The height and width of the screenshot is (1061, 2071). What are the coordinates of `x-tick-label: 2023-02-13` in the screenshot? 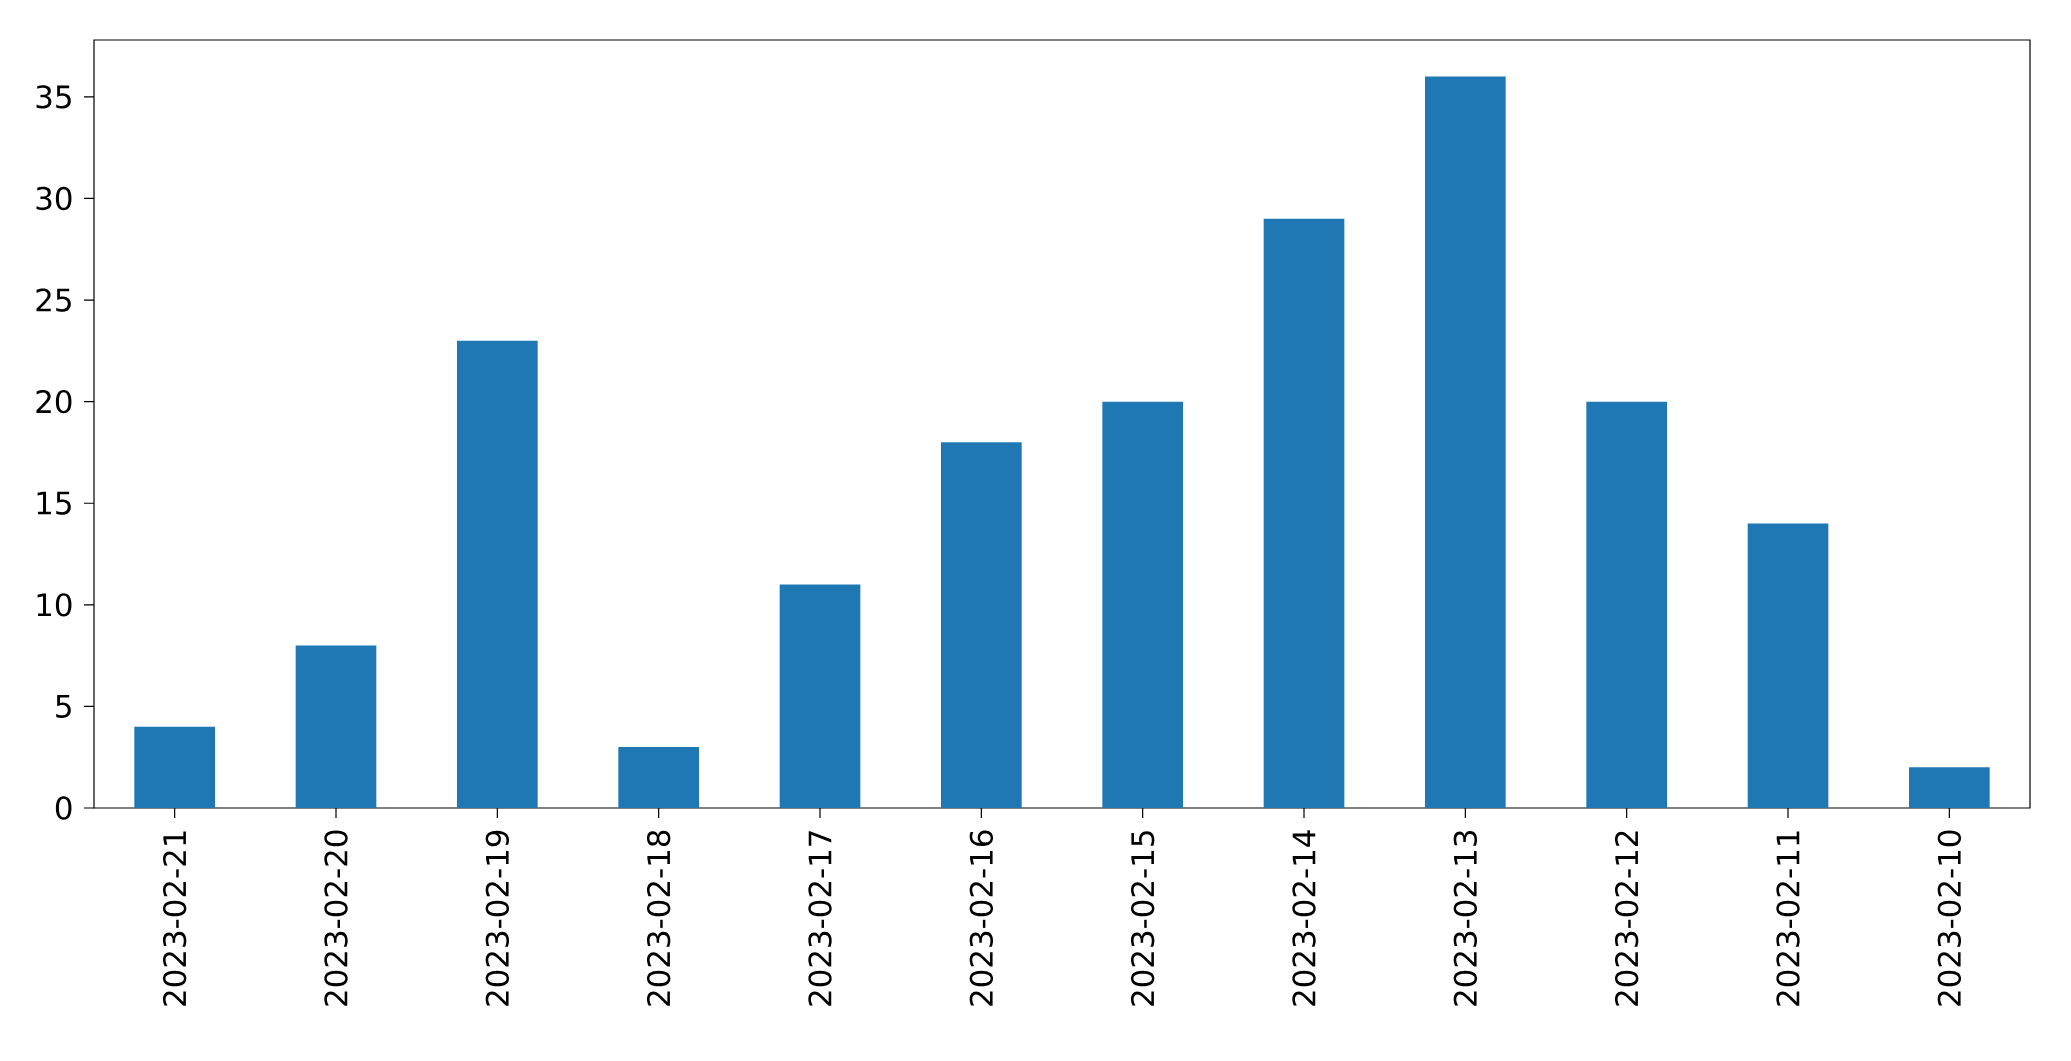 It's located at (1465, 918).